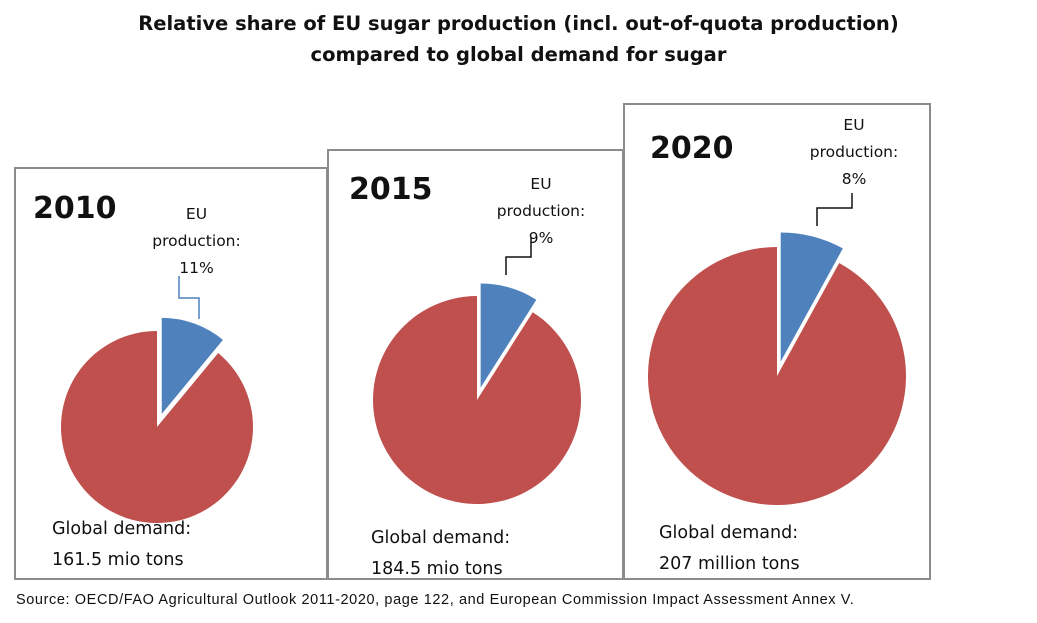 The image size is (1037, 623). I want to click on eu-production-label: EU production: 11%, so click(196, 241).